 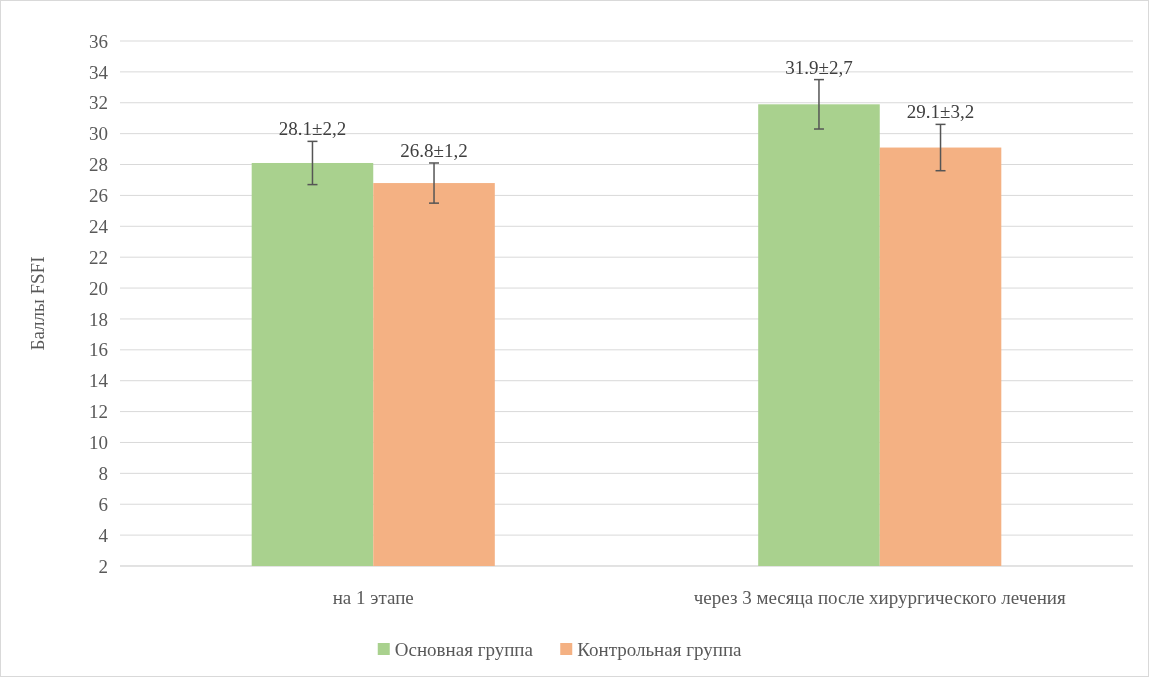 I want to click on y-tick-label: 16, so click(x=98, y=350).